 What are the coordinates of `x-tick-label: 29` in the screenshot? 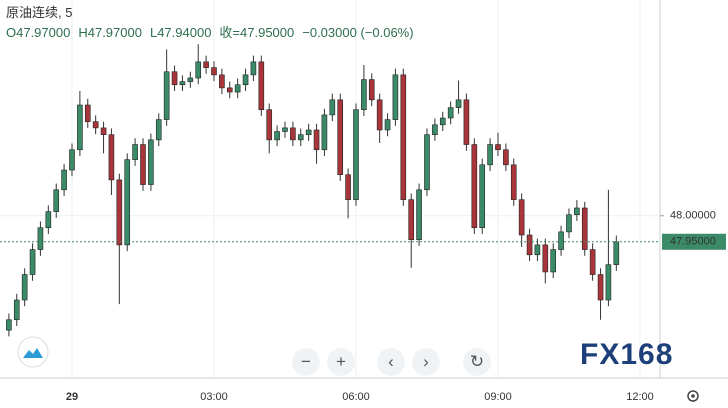 It's located at (72, 397).